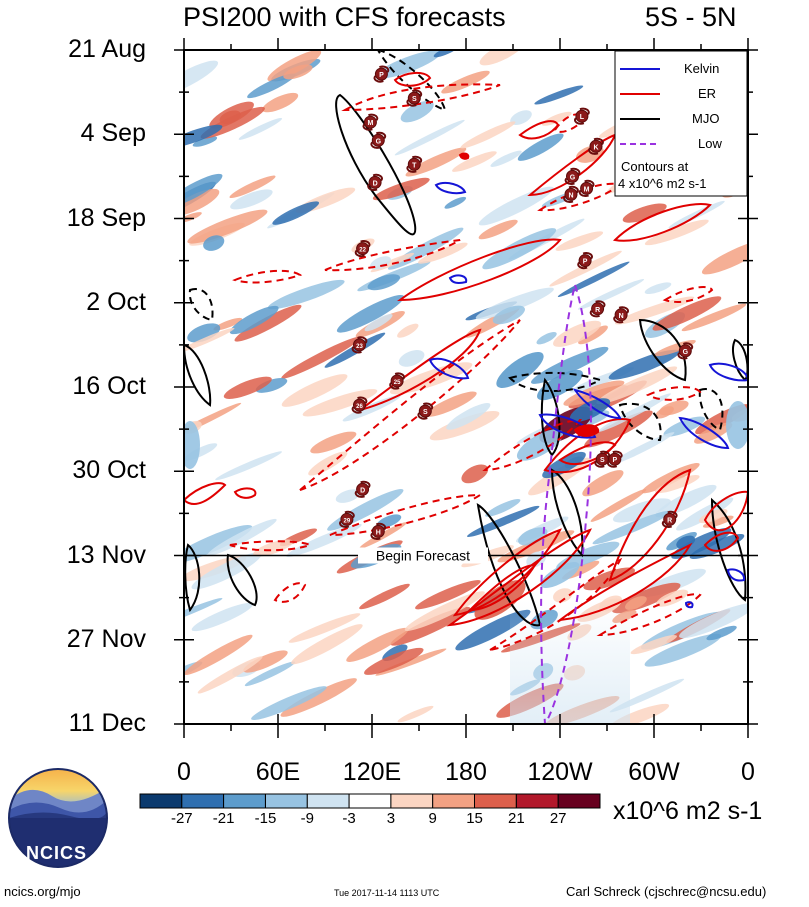  Describe the element at coordinates (181, 818) in the screenshot. I see `colorbar-tick-label: -27` at that location.